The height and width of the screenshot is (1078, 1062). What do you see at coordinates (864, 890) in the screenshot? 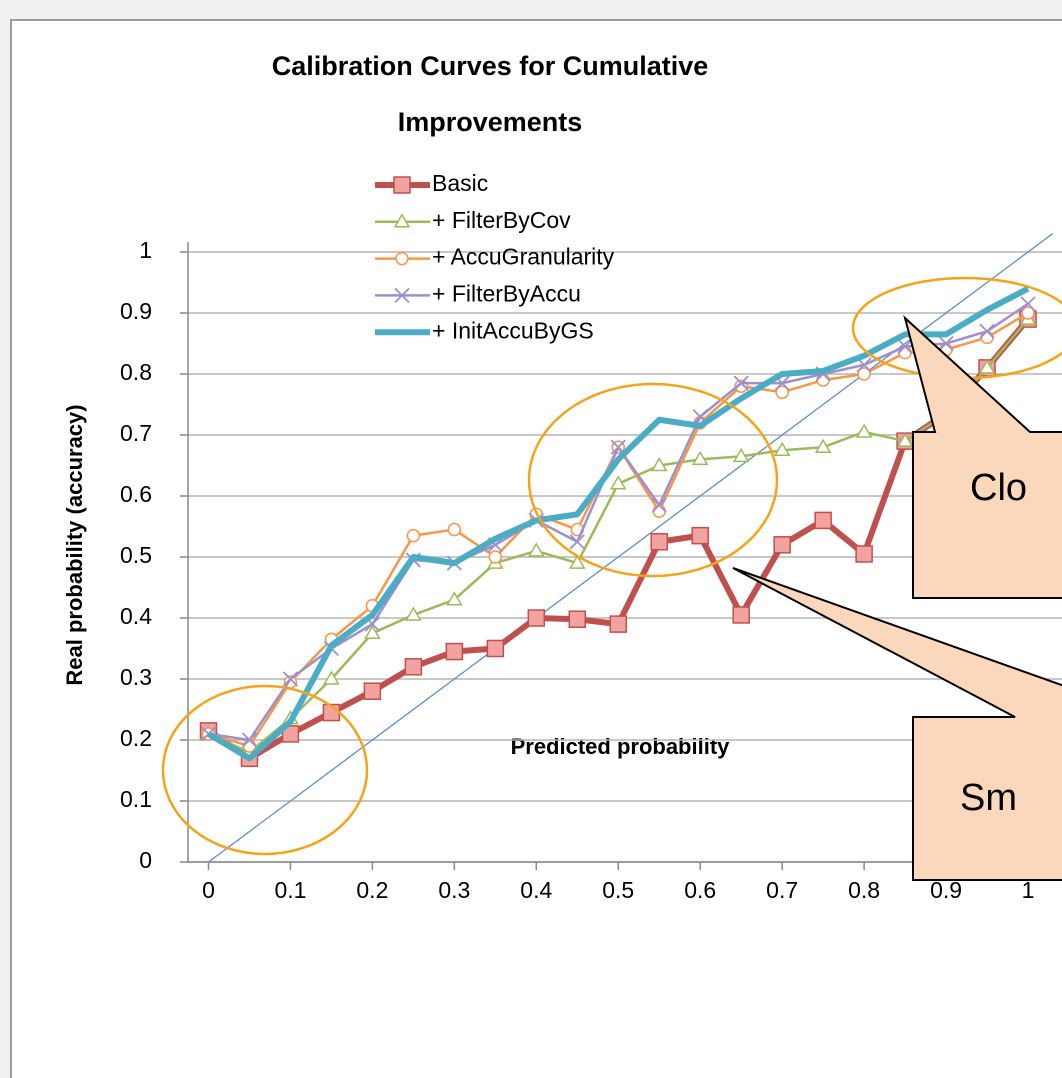
I see `x-tick-label: 0.8` at bounding box center [864, 890].